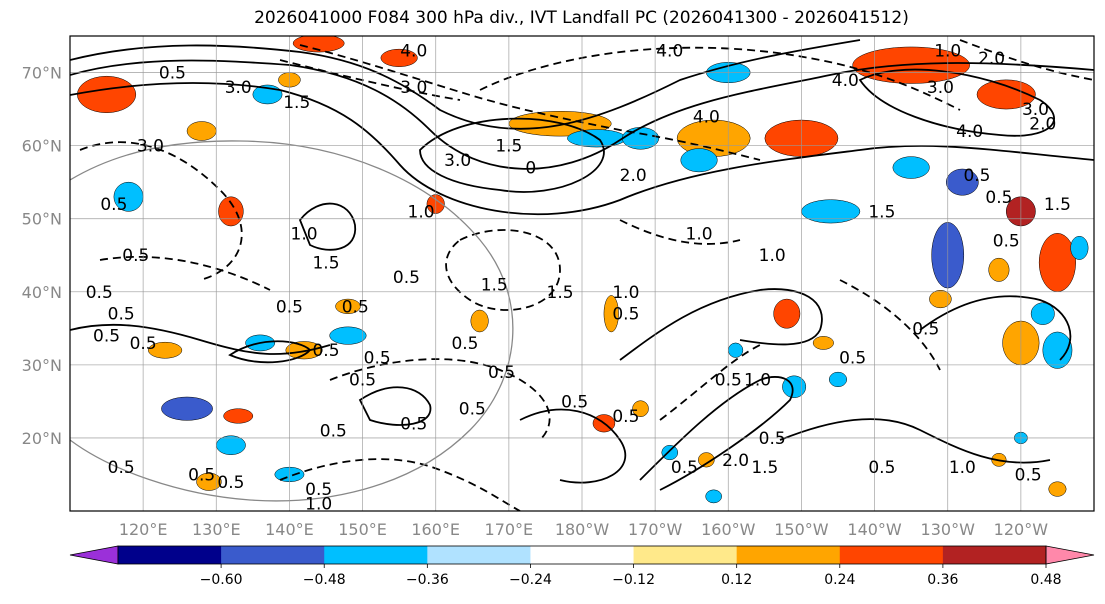 The height and width of the screenshot is (604, 1105). What do you see at coordinates (94, 555) in the screenshot?
I see `colorbar-extend-low` at bounding box center [94, 555].